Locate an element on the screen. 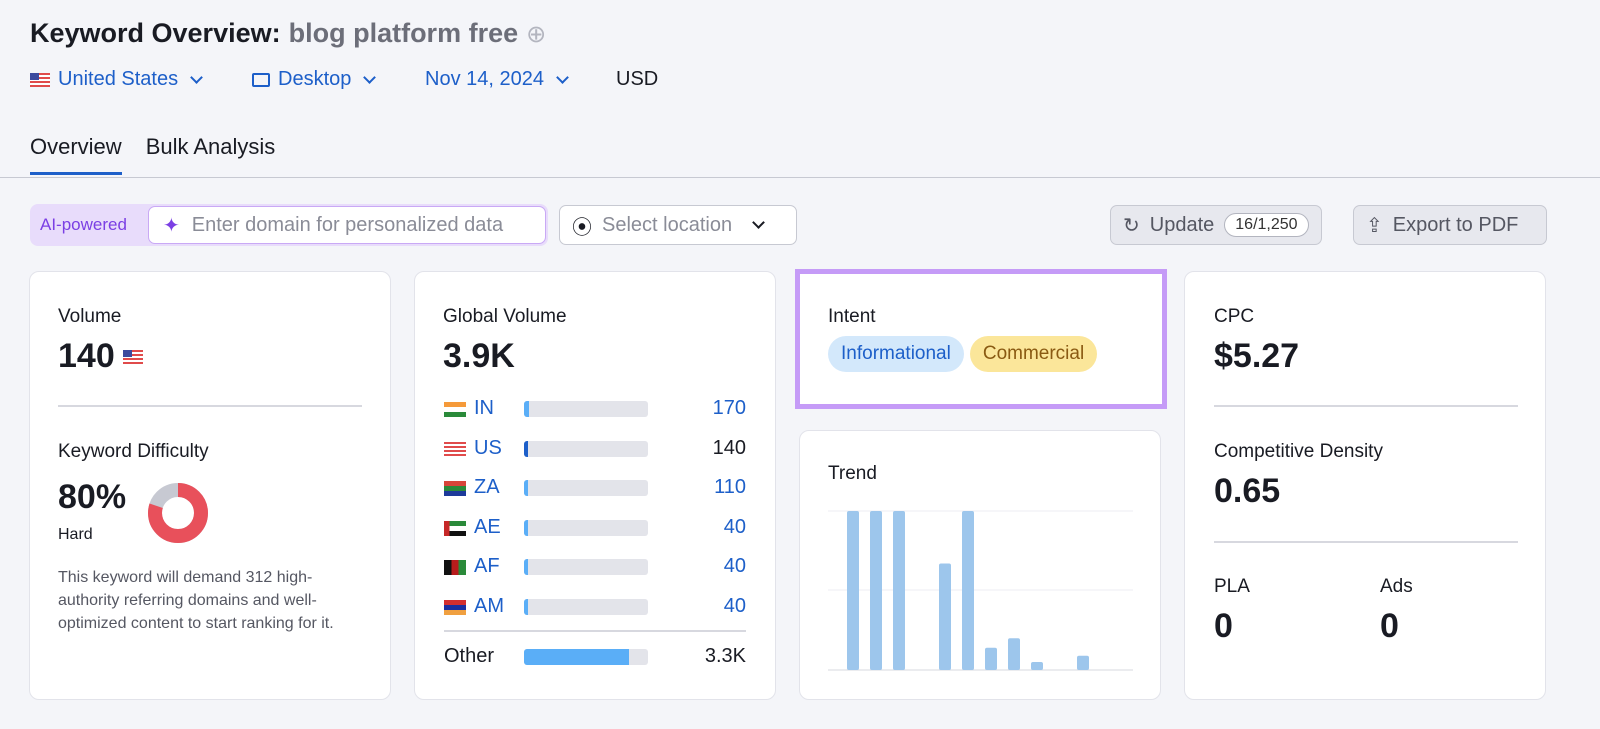  country-row-za: ZA 110 is located at coordinates (595, 488).